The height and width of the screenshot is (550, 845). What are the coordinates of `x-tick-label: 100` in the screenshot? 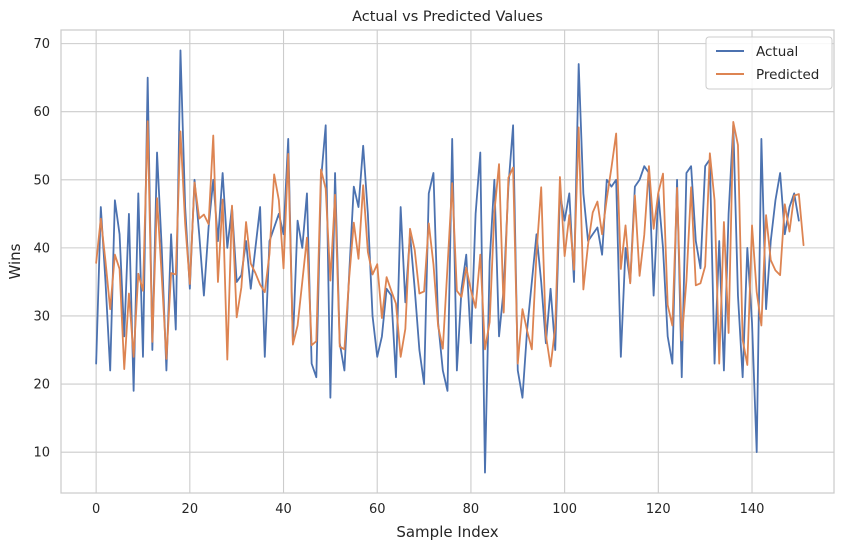 It's located at (564, 509).